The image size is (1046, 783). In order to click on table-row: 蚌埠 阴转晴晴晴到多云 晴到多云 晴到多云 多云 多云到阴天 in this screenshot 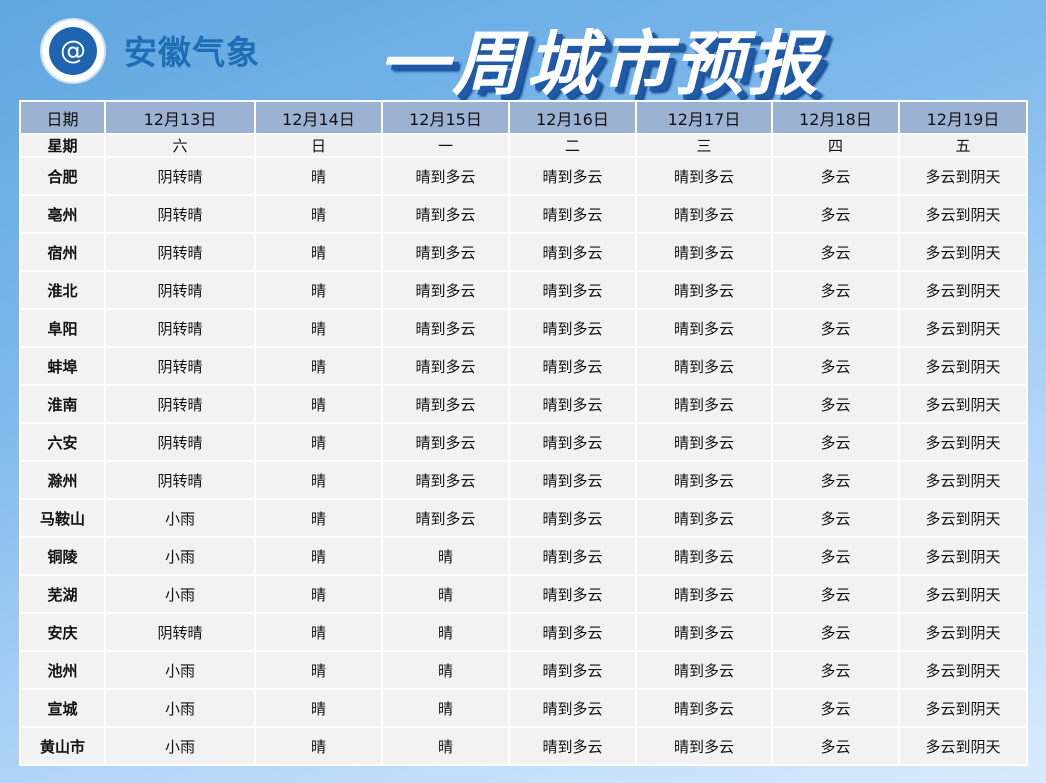, I will do `click(523, 366)`.